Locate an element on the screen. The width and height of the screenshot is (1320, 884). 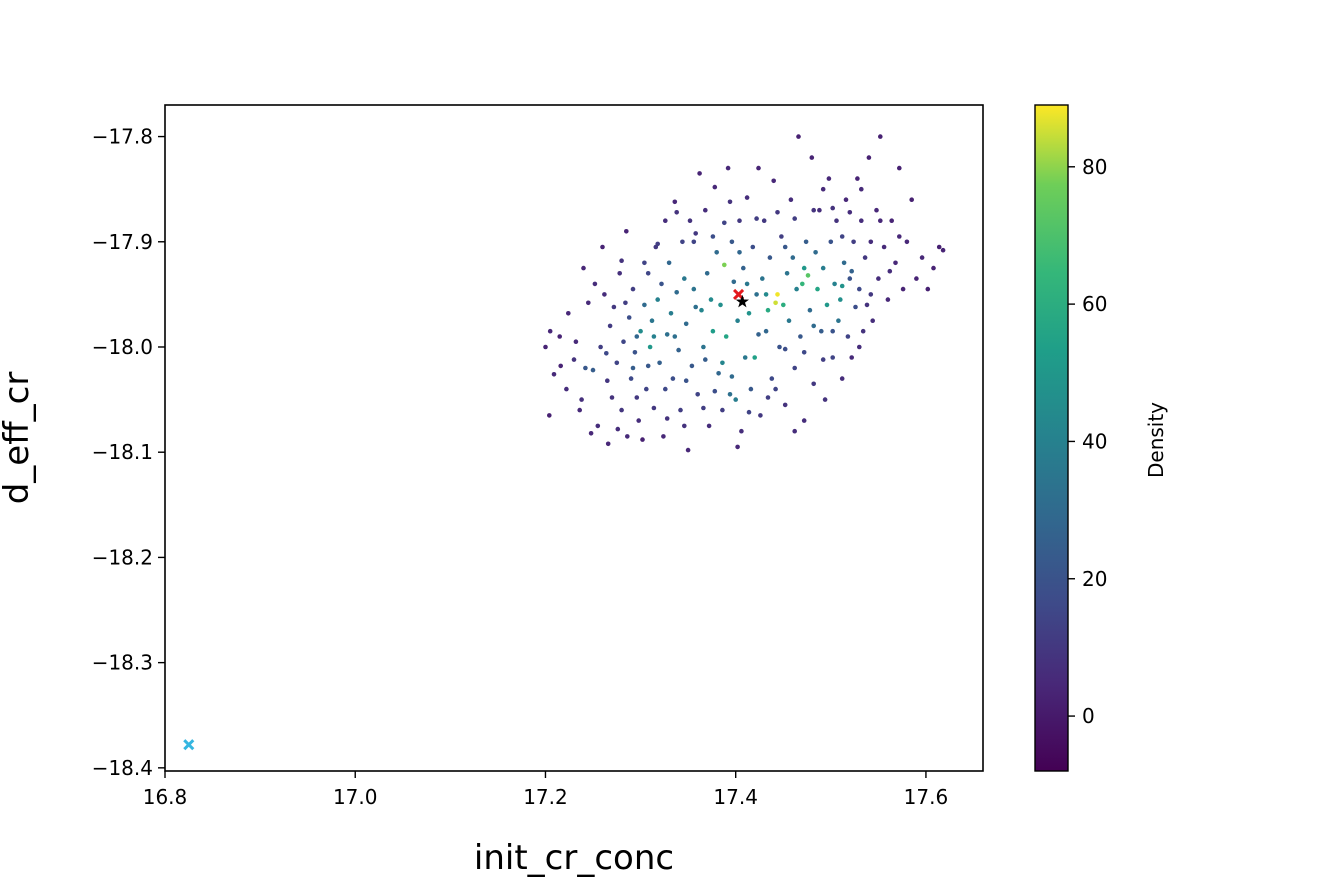
x-tick-label: 17.0 is located at coordinates (355, 797).